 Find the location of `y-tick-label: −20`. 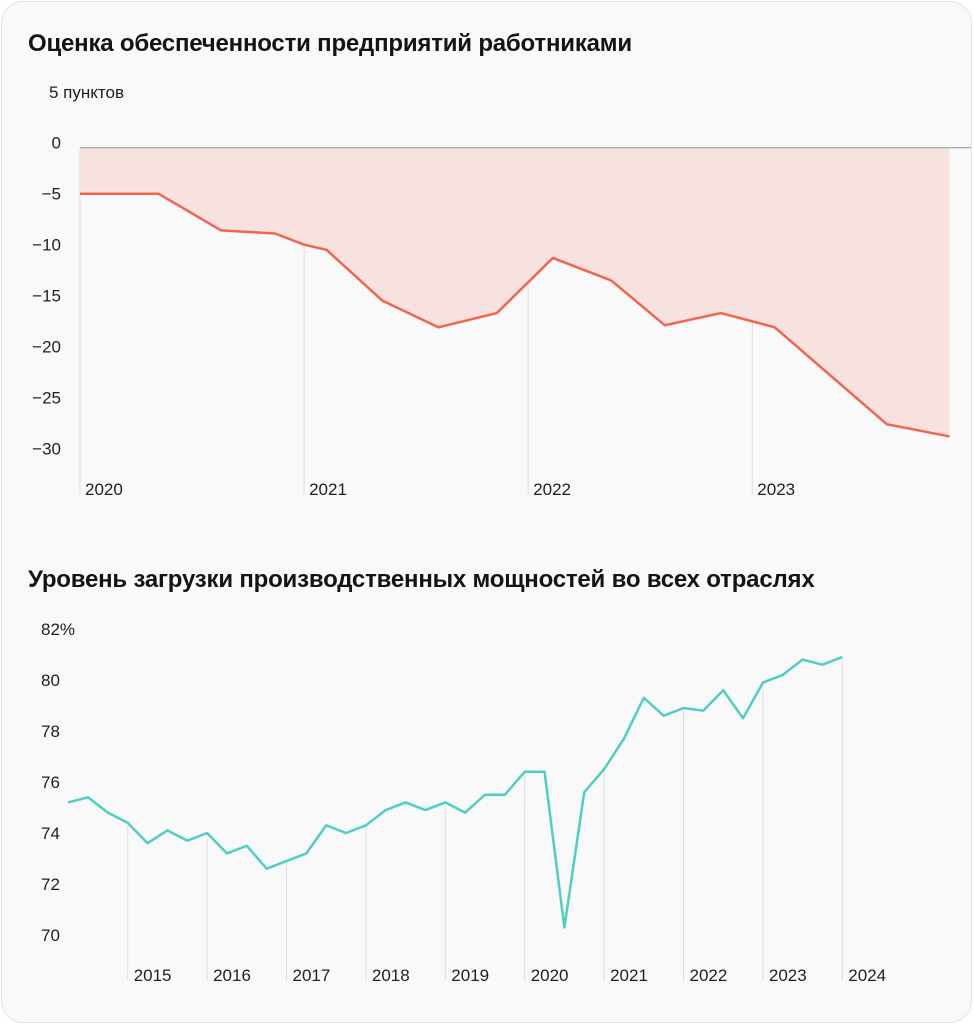

y-tick-label: −20 is located at coordinates (46, 347).